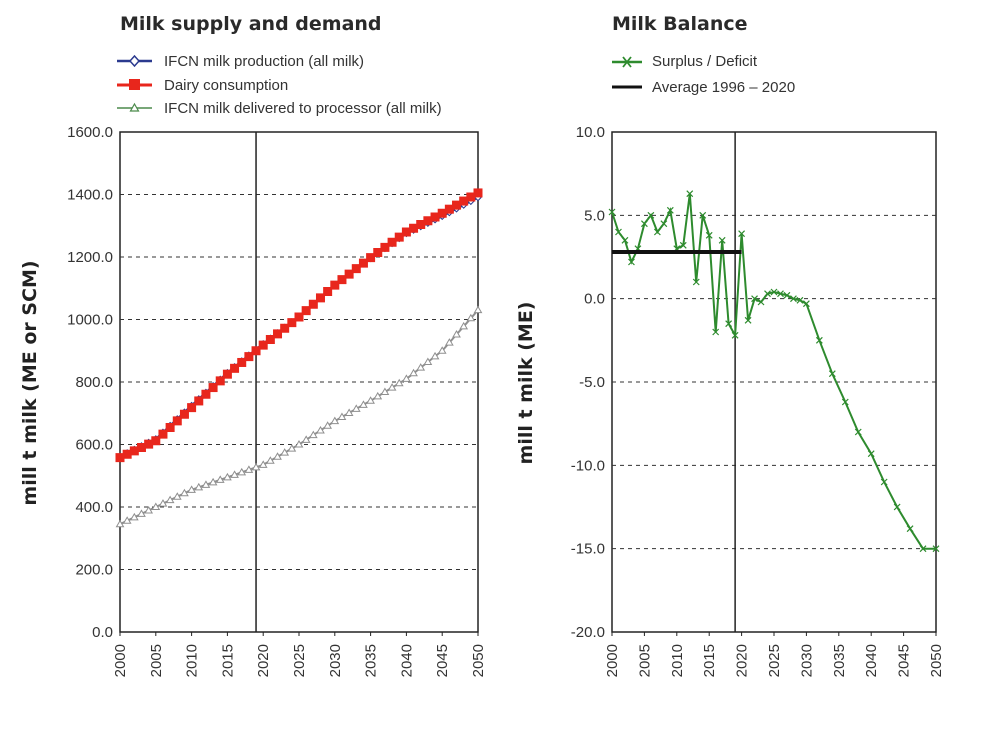  Describe the element at coordinates (627, 62) in the screenshot. I see `x-marker-icon` at that location.